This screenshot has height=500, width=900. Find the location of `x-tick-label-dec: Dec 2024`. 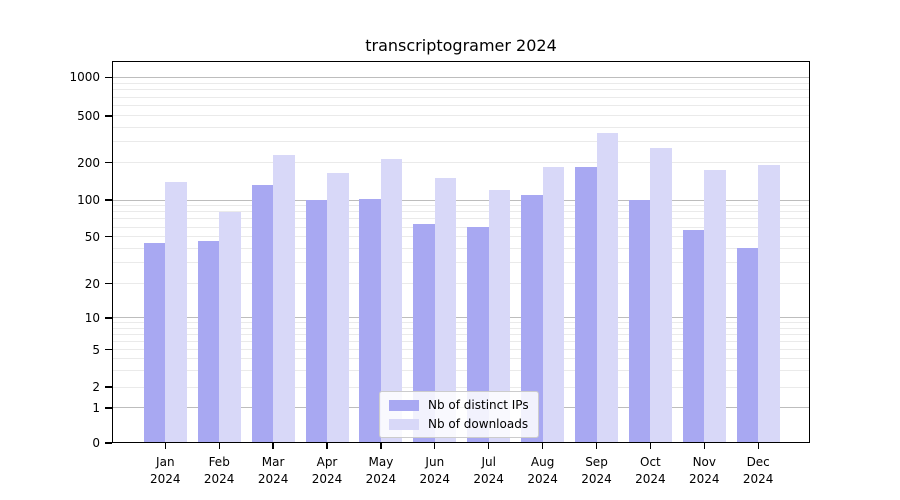

x-tick-label-dec: Dec 2024 is located at coordinates (758, 470).